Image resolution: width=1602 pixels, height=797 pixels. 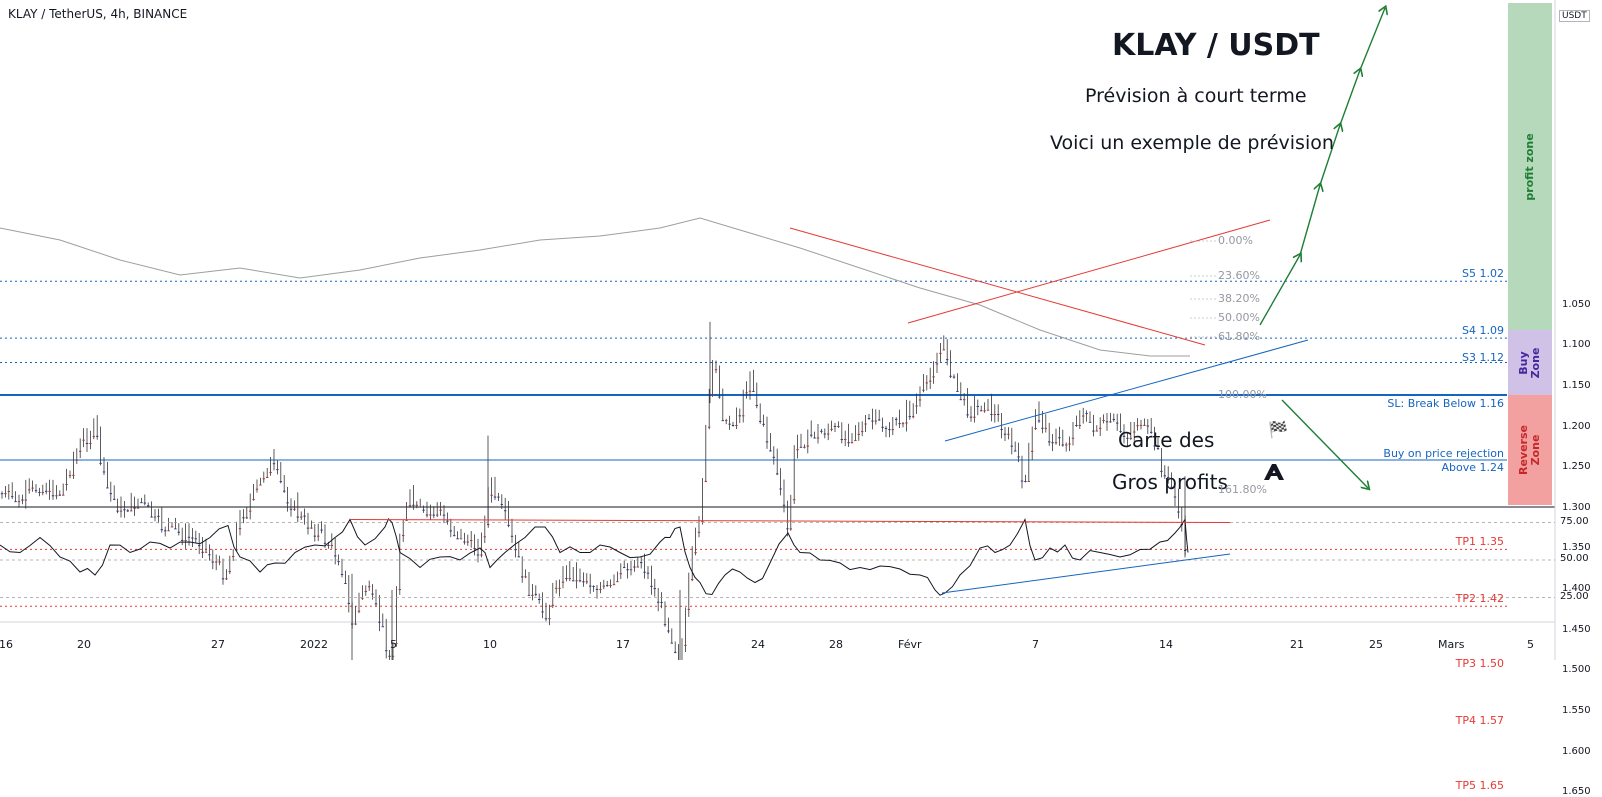 I want to click on fib-label: 100.00%, so click(x=1242, y=394).